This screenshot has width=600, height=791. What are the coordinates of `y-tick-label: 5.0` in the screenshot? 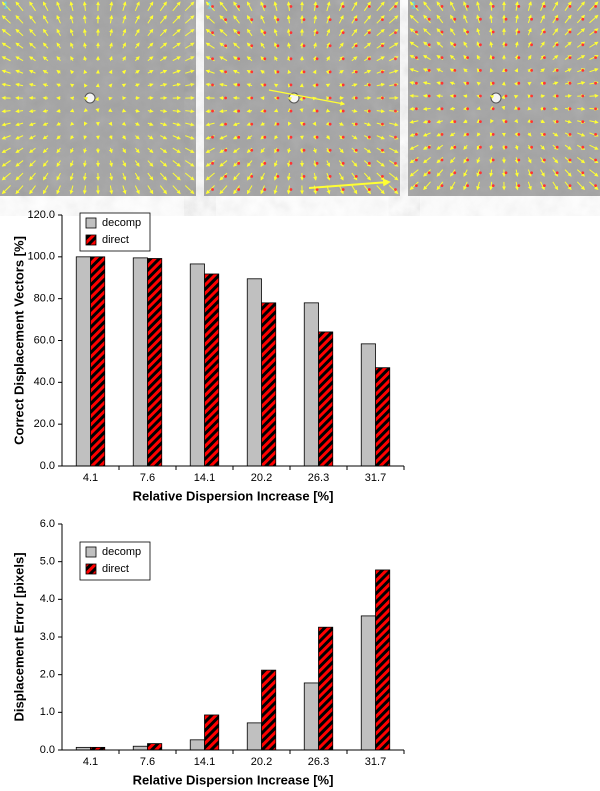 It's located at (47, 562).